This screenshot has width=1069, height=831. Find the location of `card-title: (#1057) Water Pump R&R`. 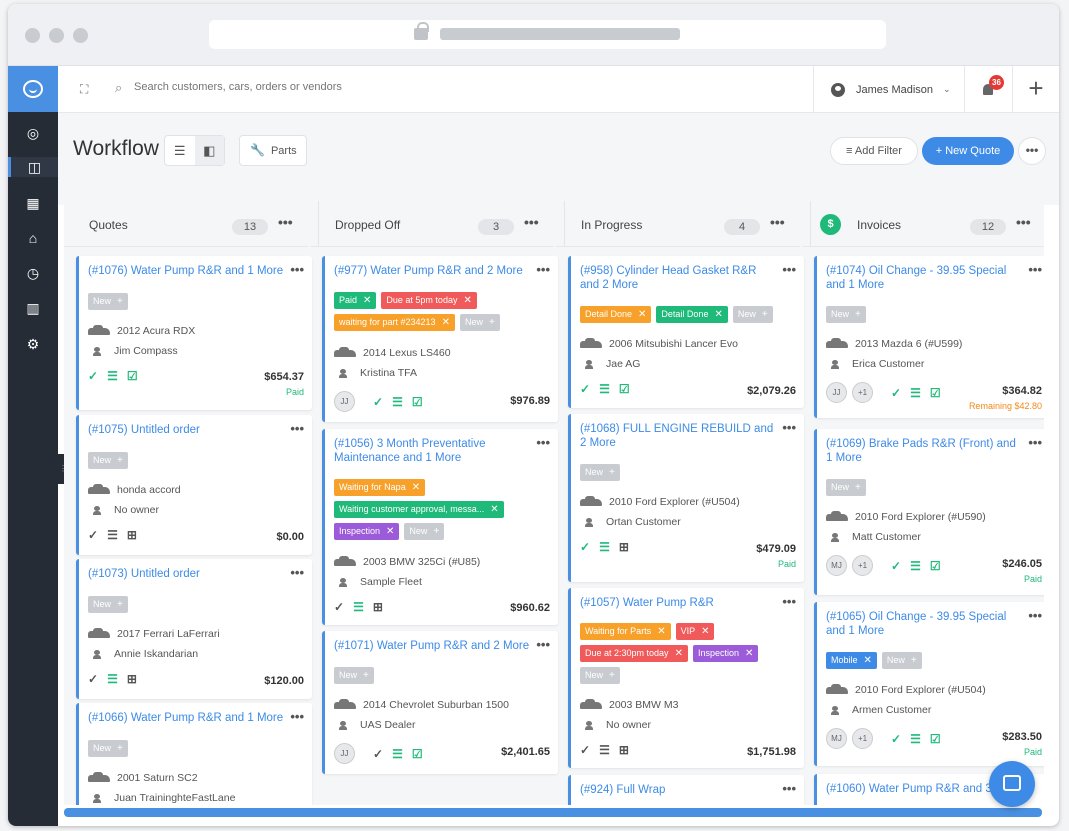

card-title: (#1057) Water Pump R&R is located at coordinates (647, 603).